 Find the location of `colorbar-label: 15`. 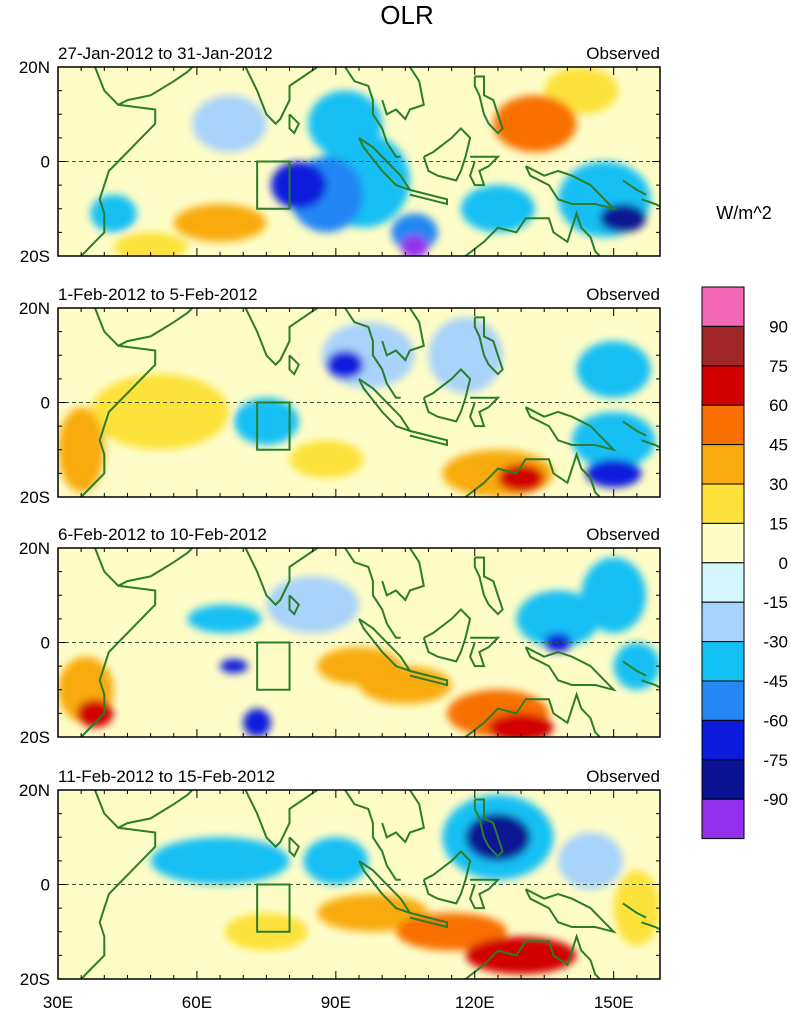

colorbar-label: 15 is located at coordinates (778, 523).